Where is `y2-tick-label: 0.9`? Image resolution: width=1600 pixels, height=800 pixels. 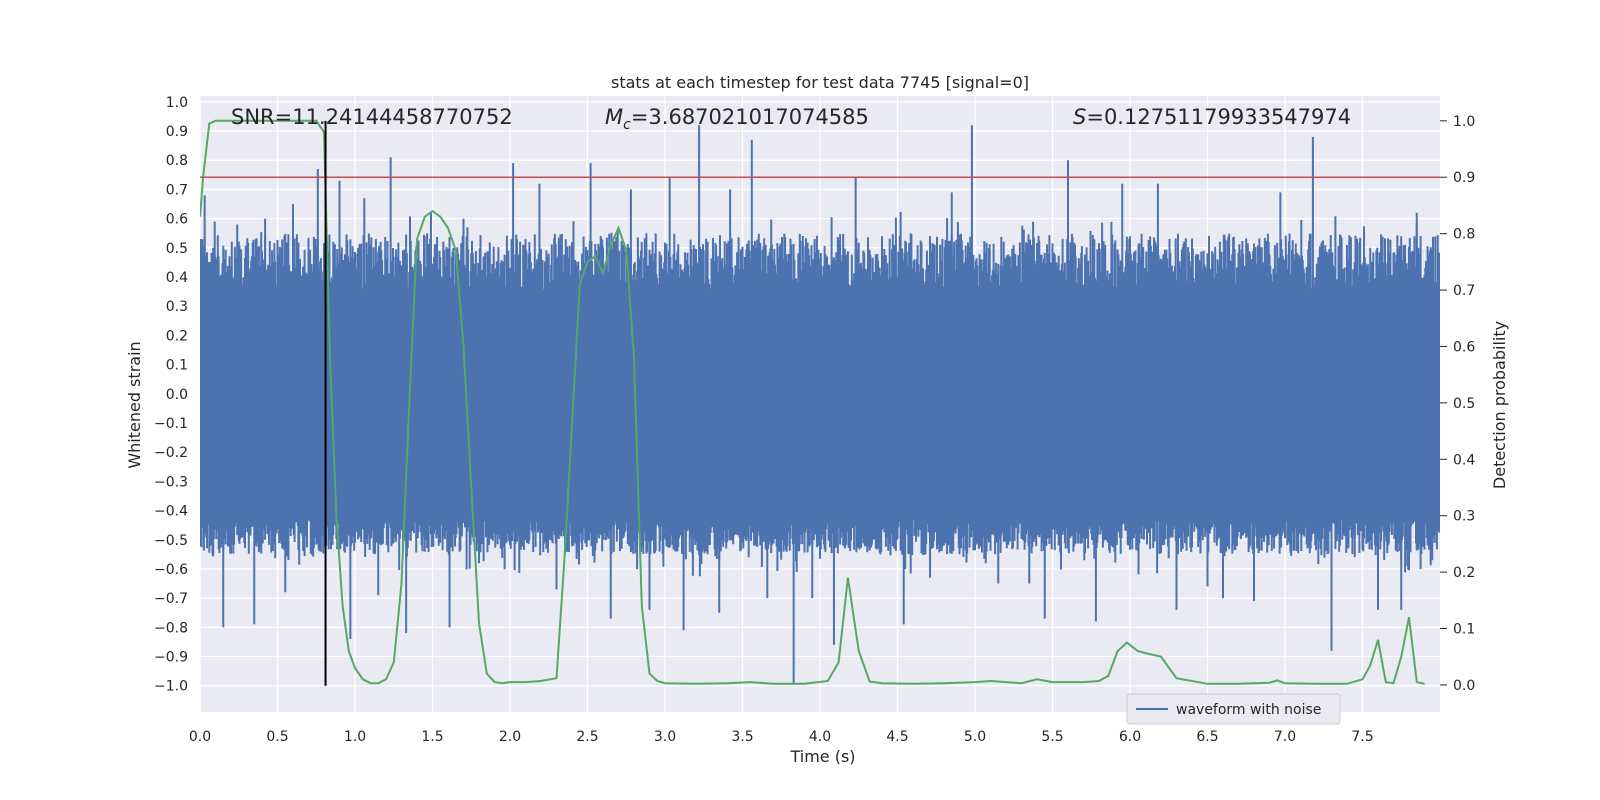
y2-tick-label: 0.9 is located at coordinates (1464, 178).